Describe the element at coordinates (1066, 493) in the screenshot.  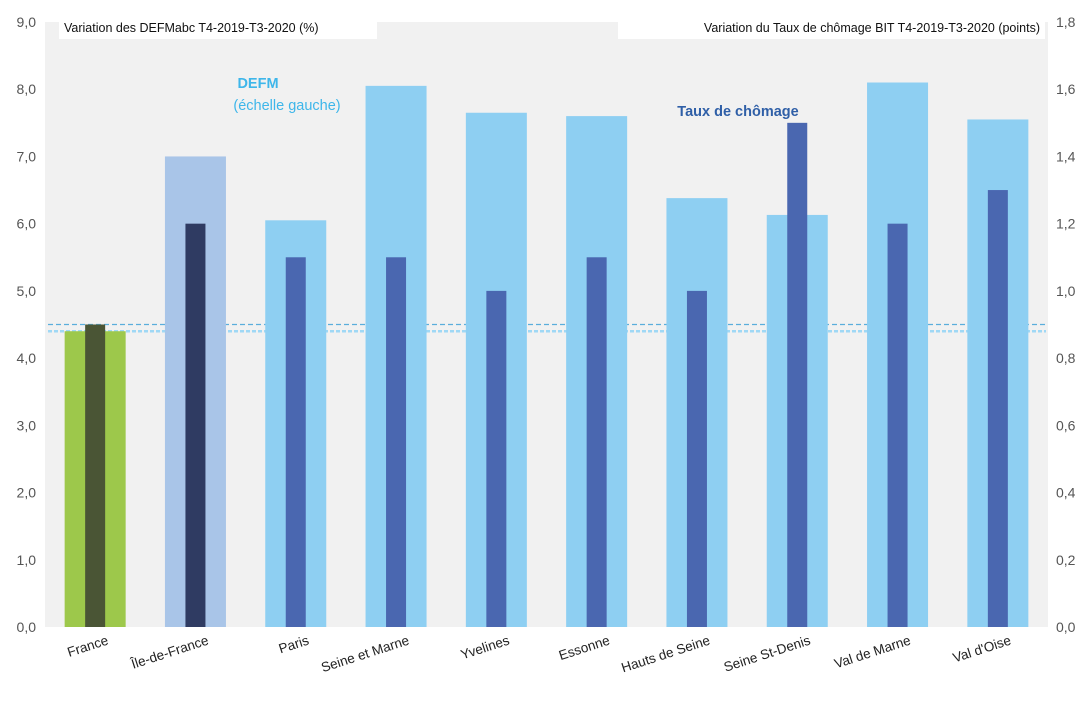
I see `right-tick-label: 0,4` at that location.